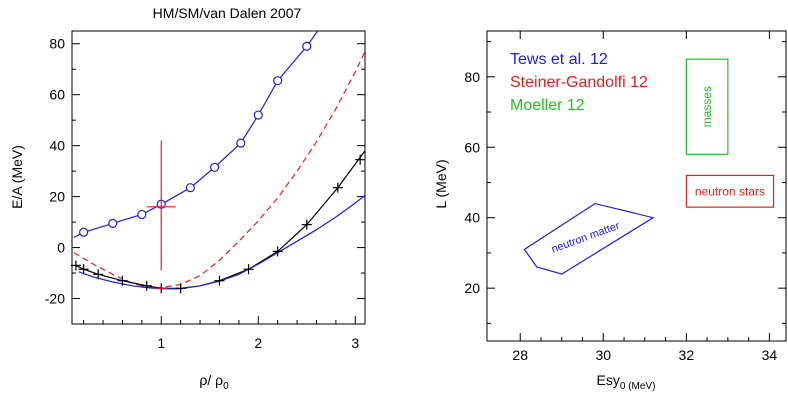 This screenshot has height=402, width=788. I want to click on right-y-axis-label: L (MeV), so click(441, 183).